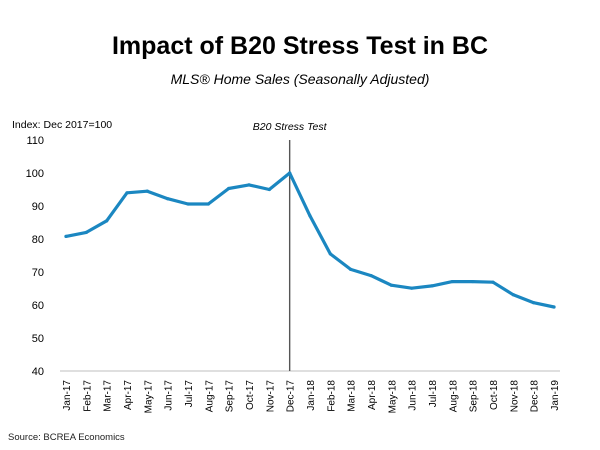  I want to click on x-tick-label: Jul-17, so click(189, 394).